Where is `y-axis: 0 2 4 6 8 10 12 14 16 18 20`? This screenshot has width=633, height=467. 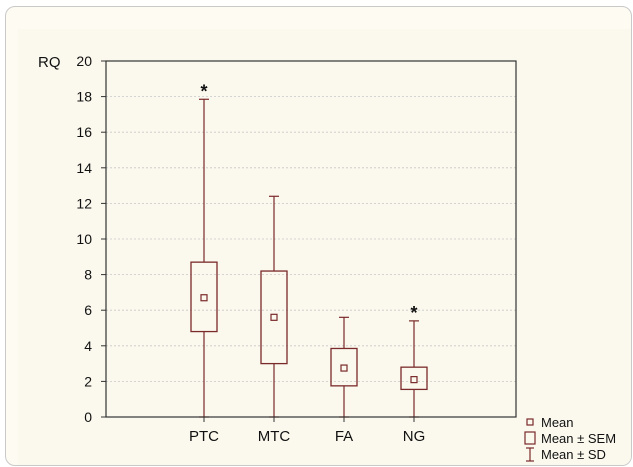
y-axis: 0 2 4 6 8 10 12 14 16 18 20 is located at coordinates (91, 239).